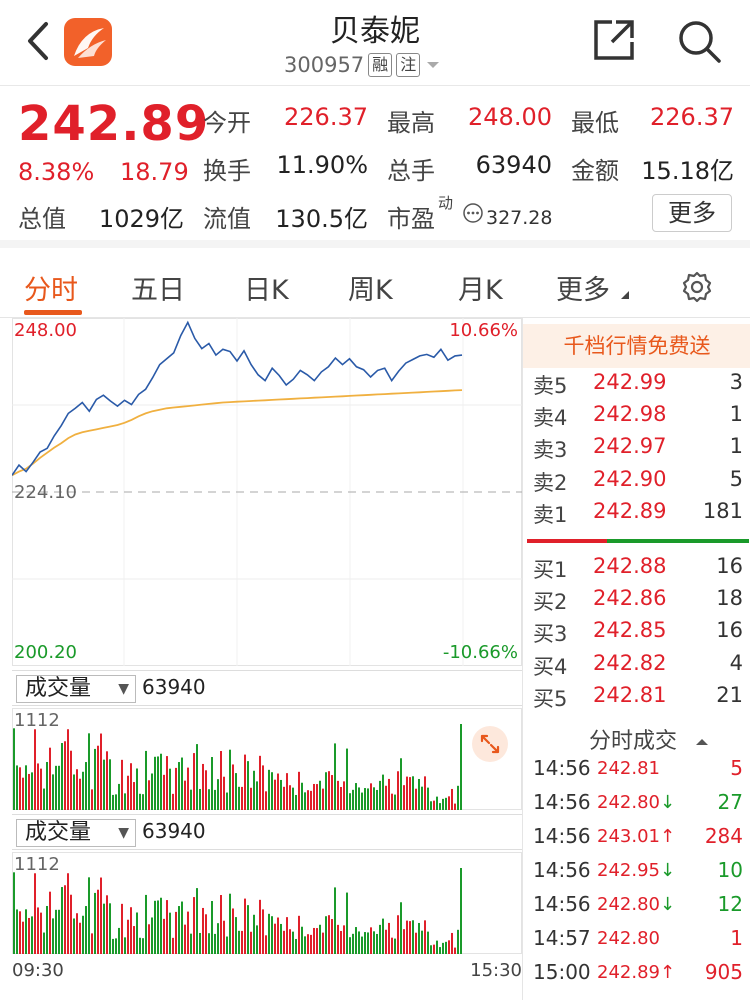 This screenshot has width=750, height=1000. What do you see at coordinates (550, 602) in the screenshot?
I see `bid-label: 买2` at bounding box center [550, 602].